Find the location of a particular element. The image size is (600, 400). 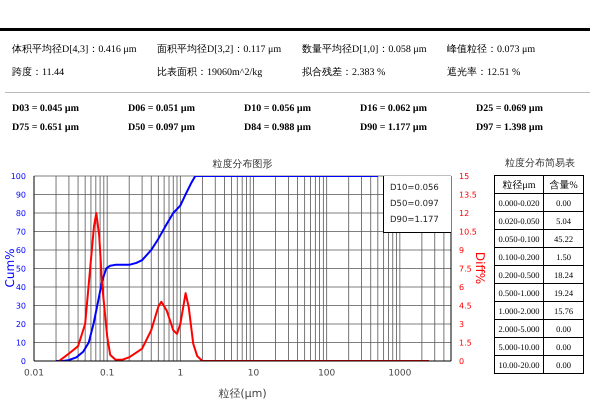

text: 拟合残差：2.383 % is located at coordinates (344, 72).